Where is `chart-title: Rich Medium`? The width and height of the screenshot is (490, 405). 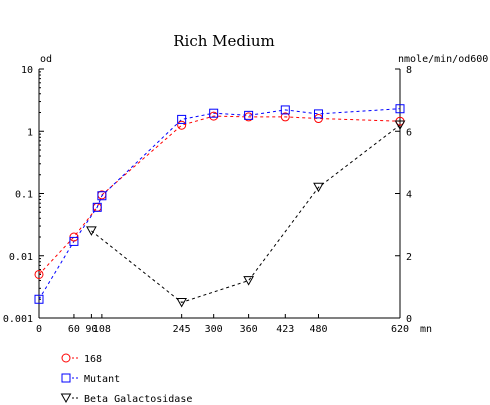 chart-title: Rich Medium is located at coordinates (223, 41).